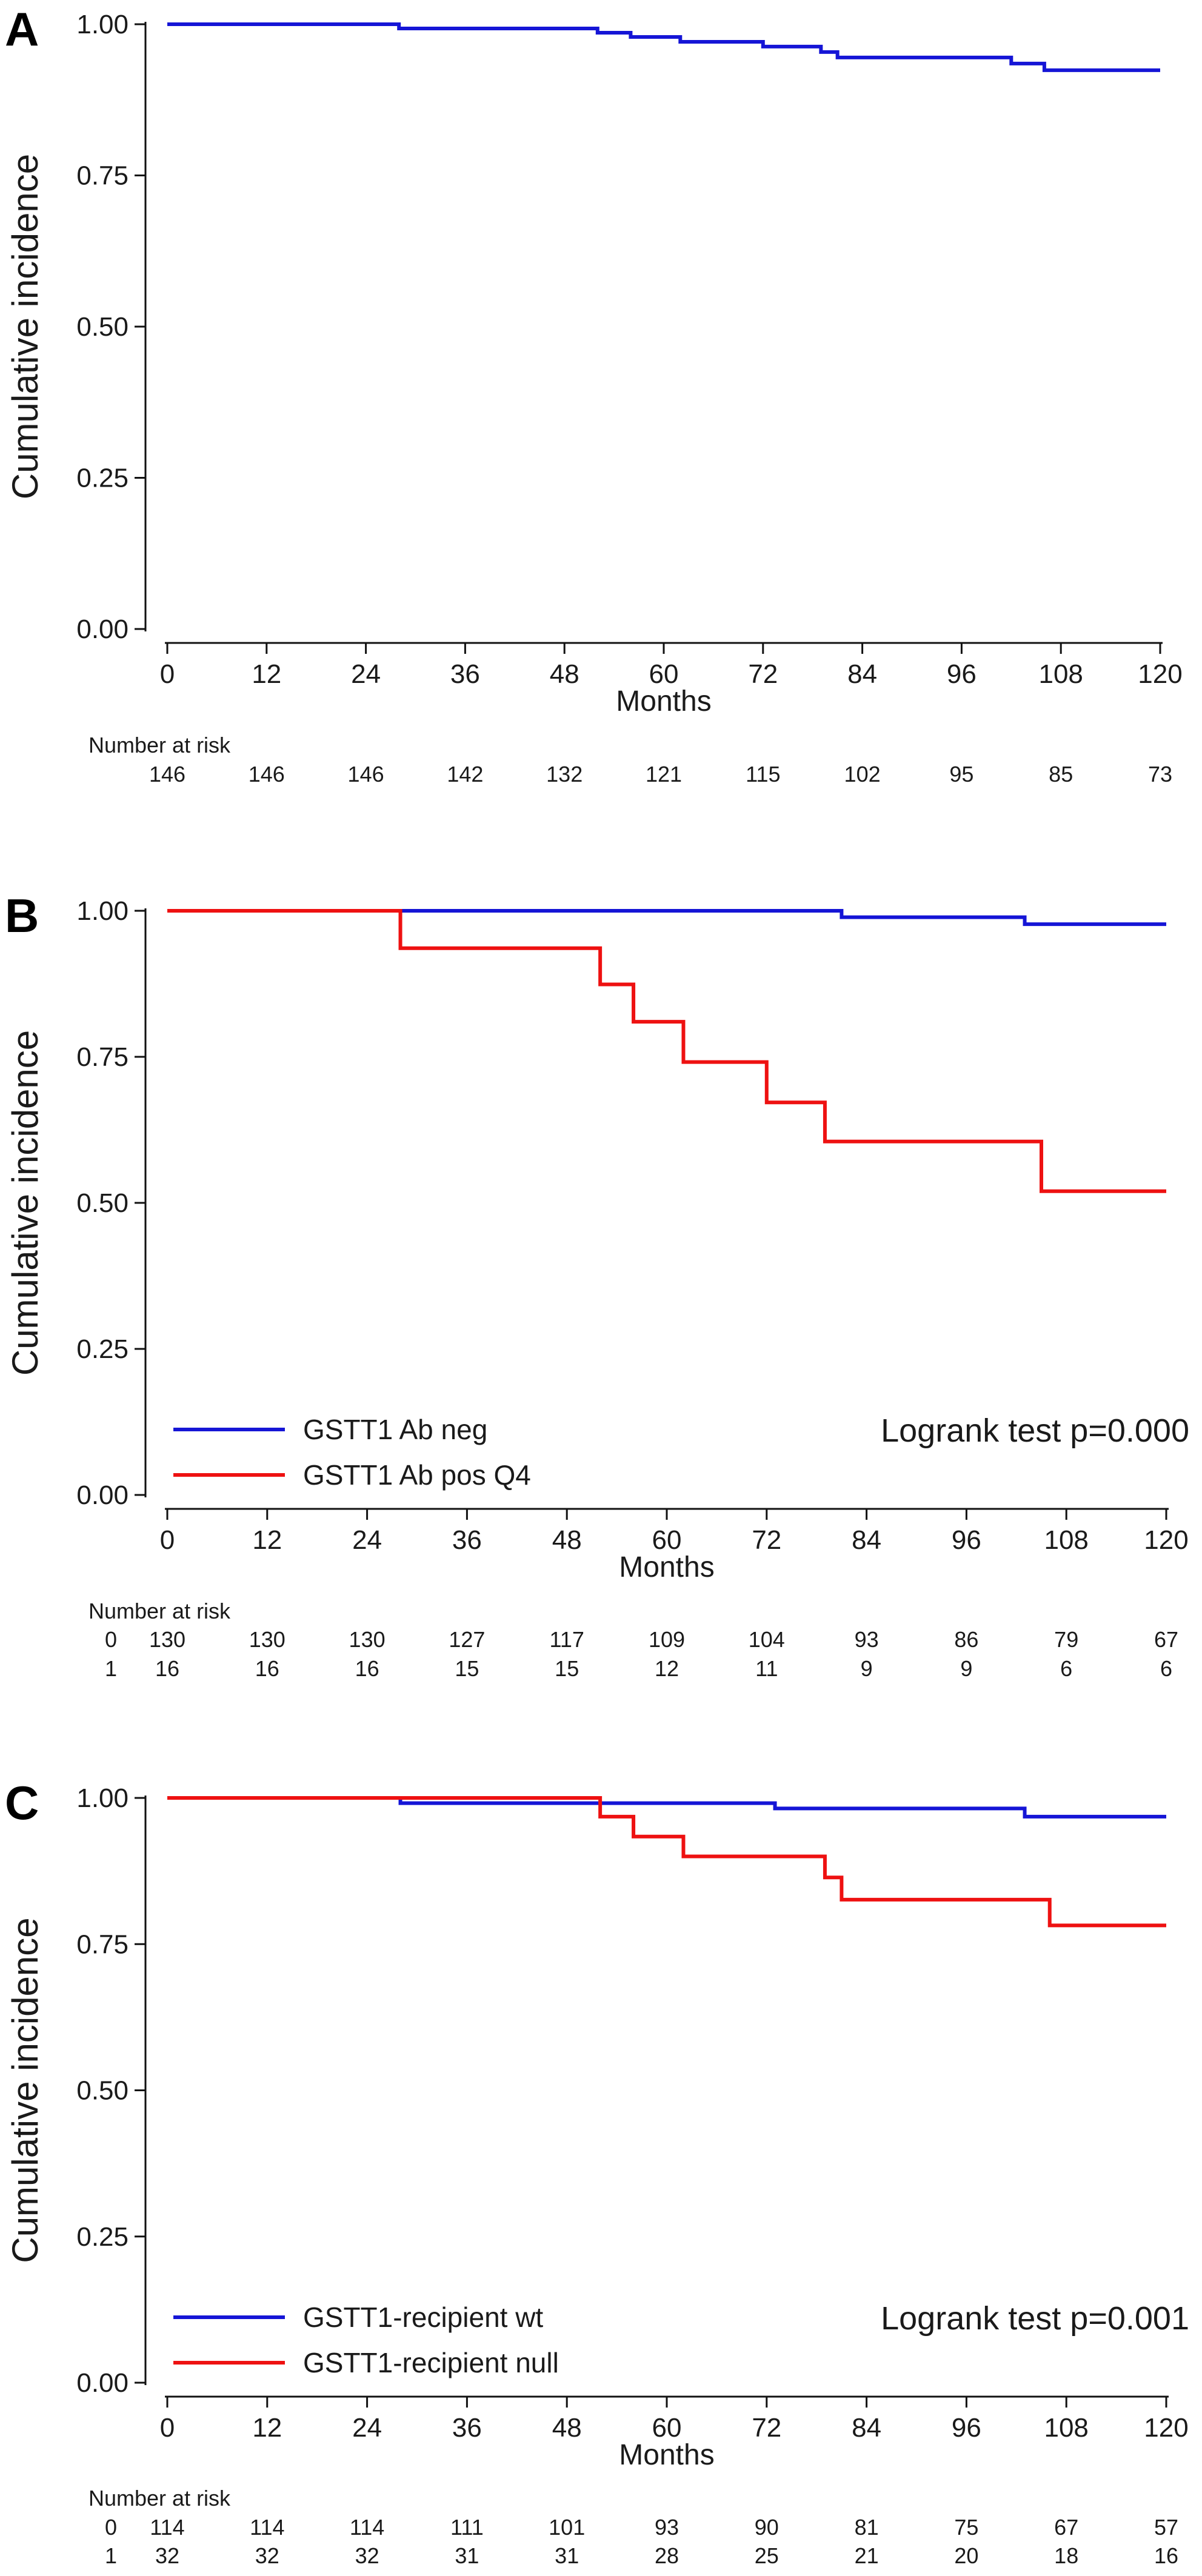 The width and height of the screenshot is (1202, 2576). What do you see at coordinates (667, 2555) in the screenshot?
I see `risk-value: 28` at bounding box center [667, 2555].